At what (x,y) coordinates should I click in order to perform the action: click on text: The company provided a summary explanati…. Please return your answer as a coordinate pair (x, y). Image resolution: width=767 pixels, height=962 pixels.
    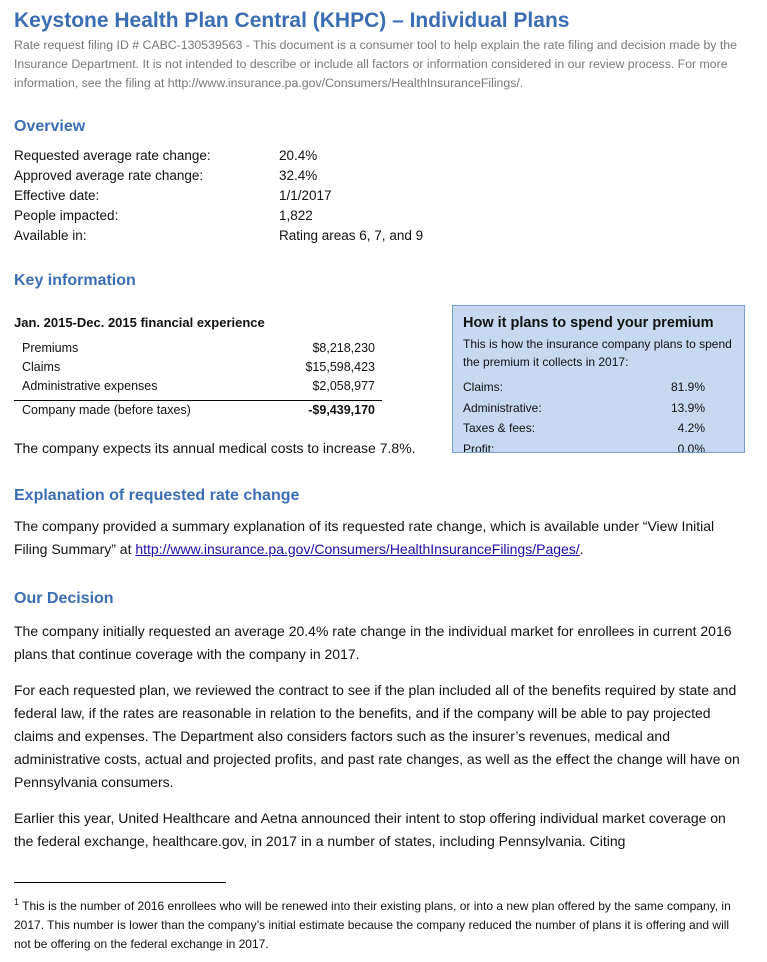
    Looking at the image, I should click on (364, 537).